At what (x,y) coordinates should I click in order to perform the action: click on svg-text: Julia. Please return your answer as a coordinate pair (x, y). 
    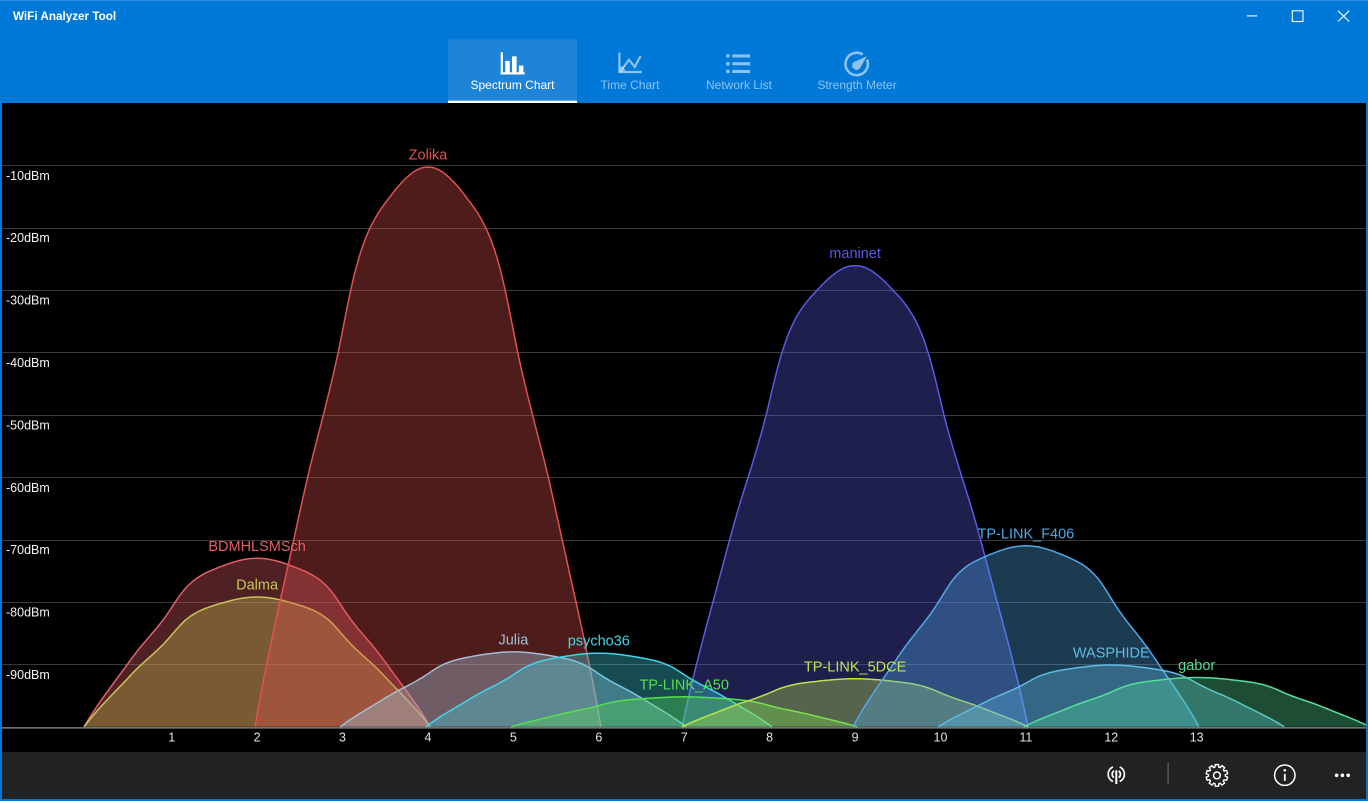
    Looking at the image, I should click on (513, 640).